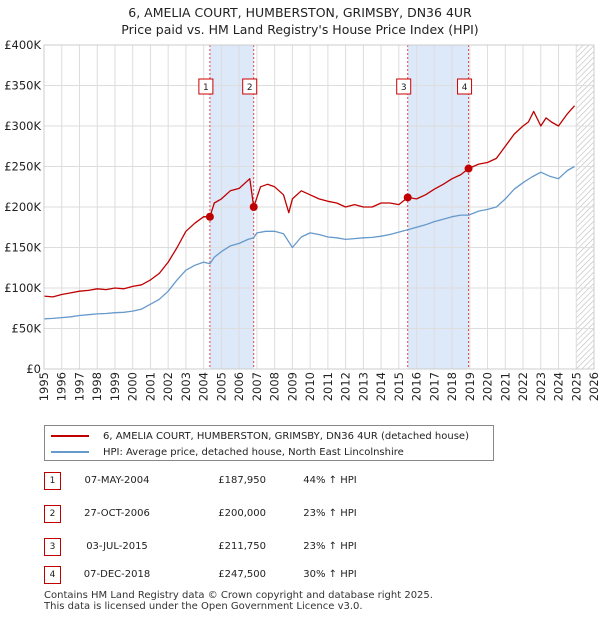 The height and width of the screenshot is (620, 600). What do you see at coordinates (541, 386) in the screenshot?
I see `x-tick-label: 2023` at bounding box center [541, 386].